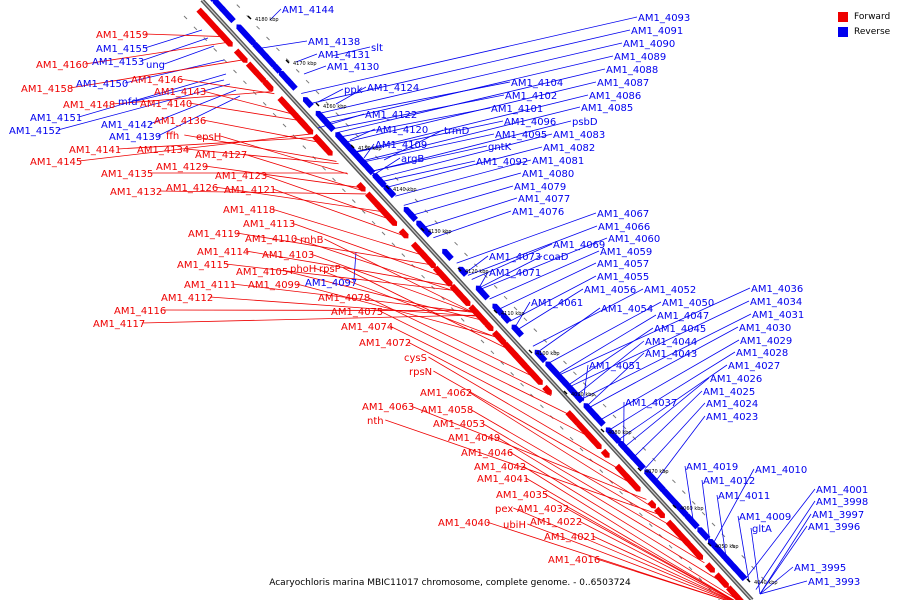 The image size is (900, 600). What do you see at coordinates (515, 257) in the screenshot?
I see `gene-label: AM1_4073` at bounding box center [515, 257].